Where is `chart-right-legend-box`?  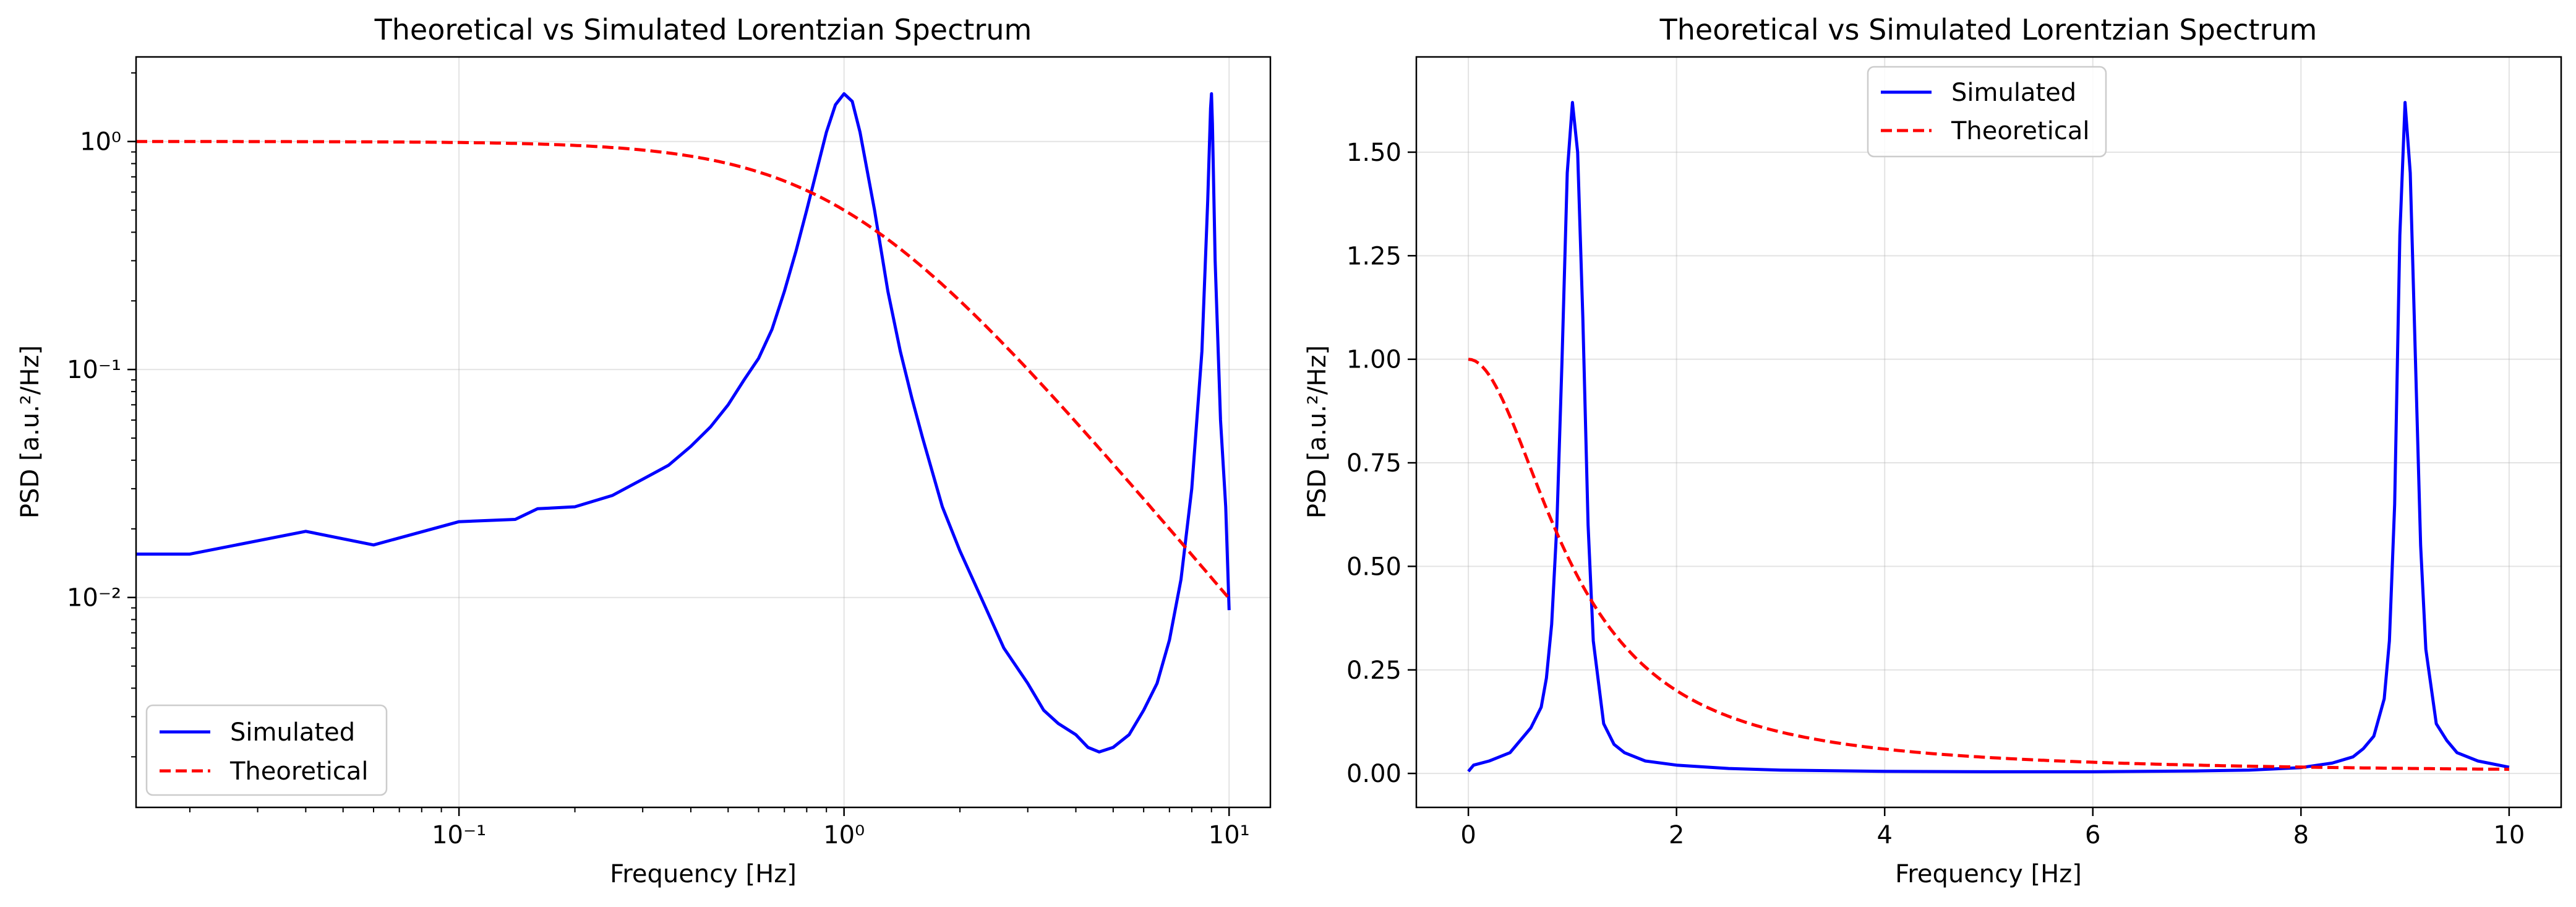 chart-right-legend-box is located at coordinates (1987, 112).